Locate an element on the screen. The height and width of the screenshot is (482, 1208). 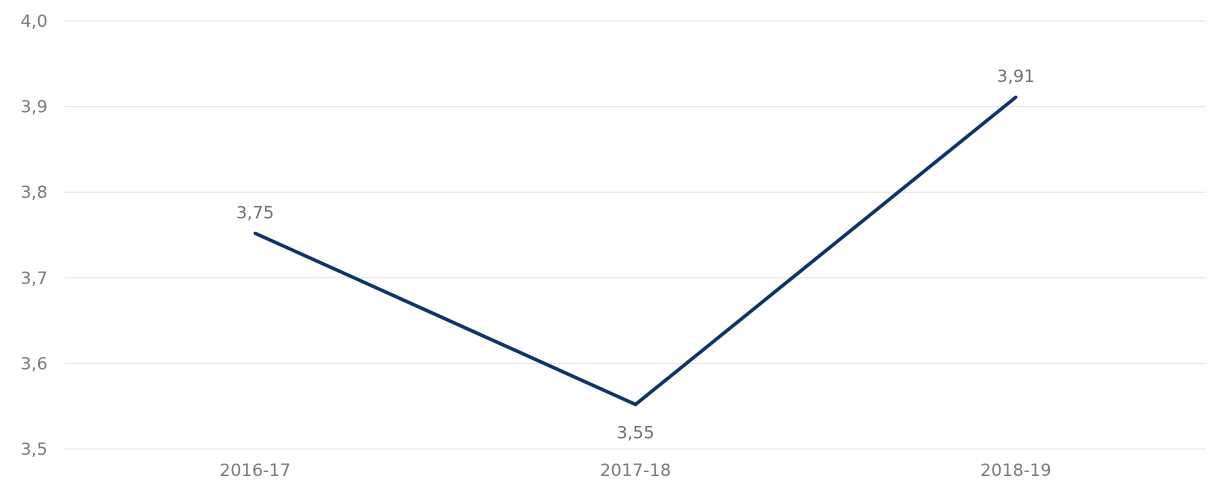
y-axis: 3,5 3,6 3,7 3,8 3,9 4,0 is located at coordinates (33, 236).